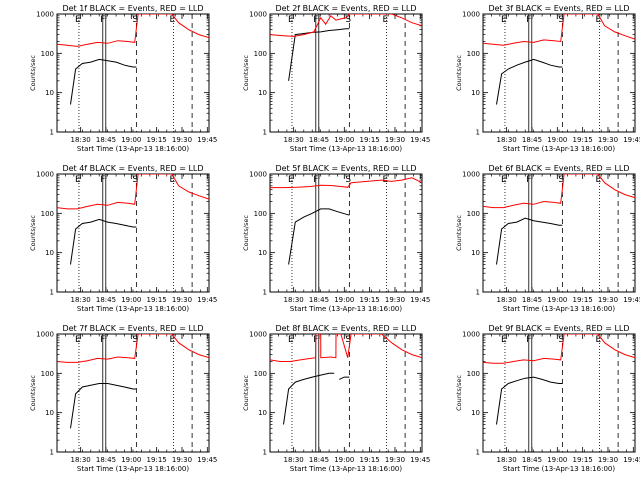 The height and width of the screenshot is (480, 640). Describe the element at coordinates (345, 168) in the screenshot. I see `panel-title: Det 5f BLACK = Events, RED = LLD` at that location.